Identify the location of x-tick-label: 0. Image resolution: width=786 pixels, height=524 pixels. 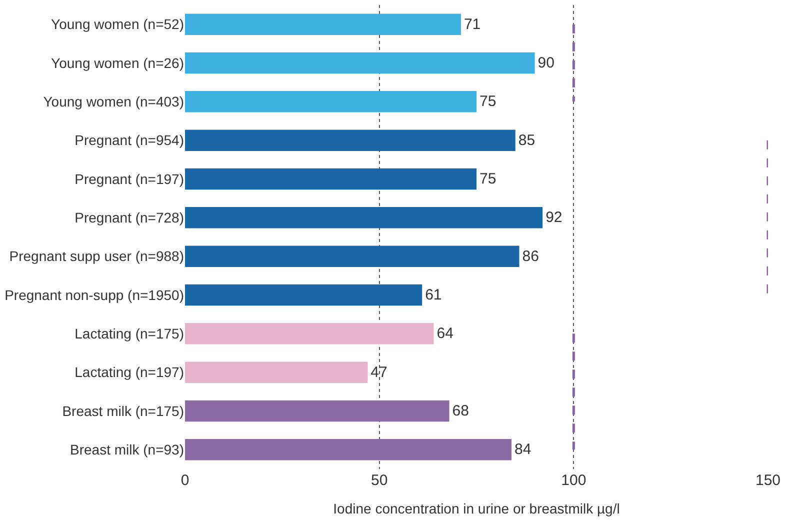
(185, 480).